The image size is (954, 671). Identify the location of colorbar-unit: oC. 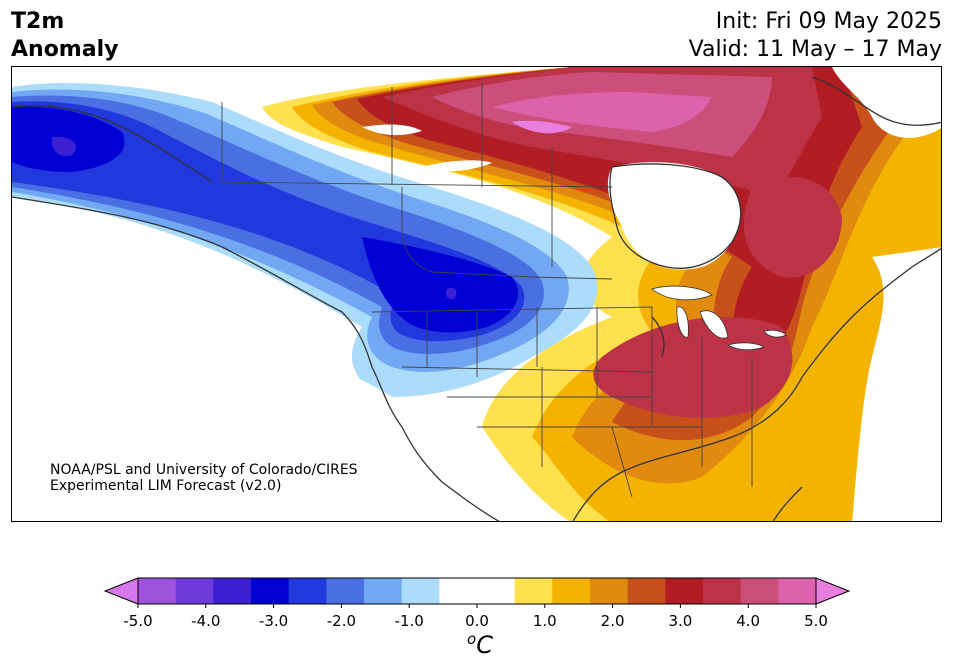
(480, 644).